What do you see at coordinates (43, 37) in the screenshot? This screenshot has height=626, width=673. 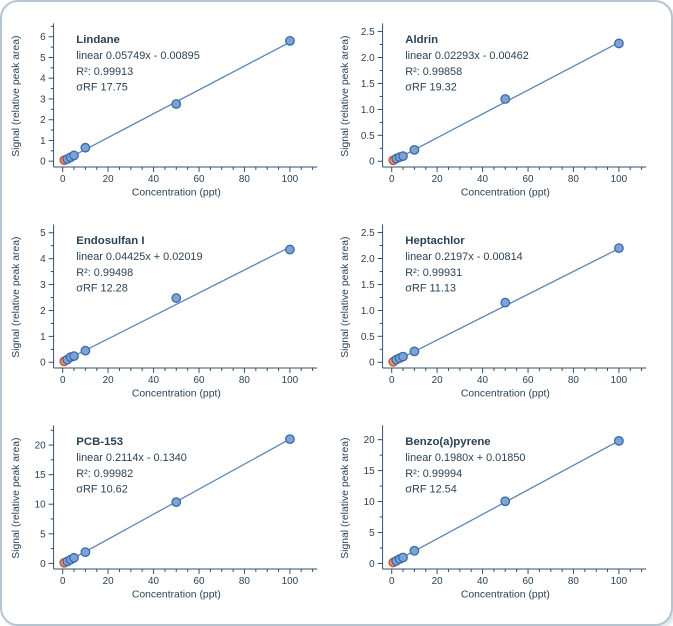 I see `svg-text: 6` at bounding box center [43, 37].